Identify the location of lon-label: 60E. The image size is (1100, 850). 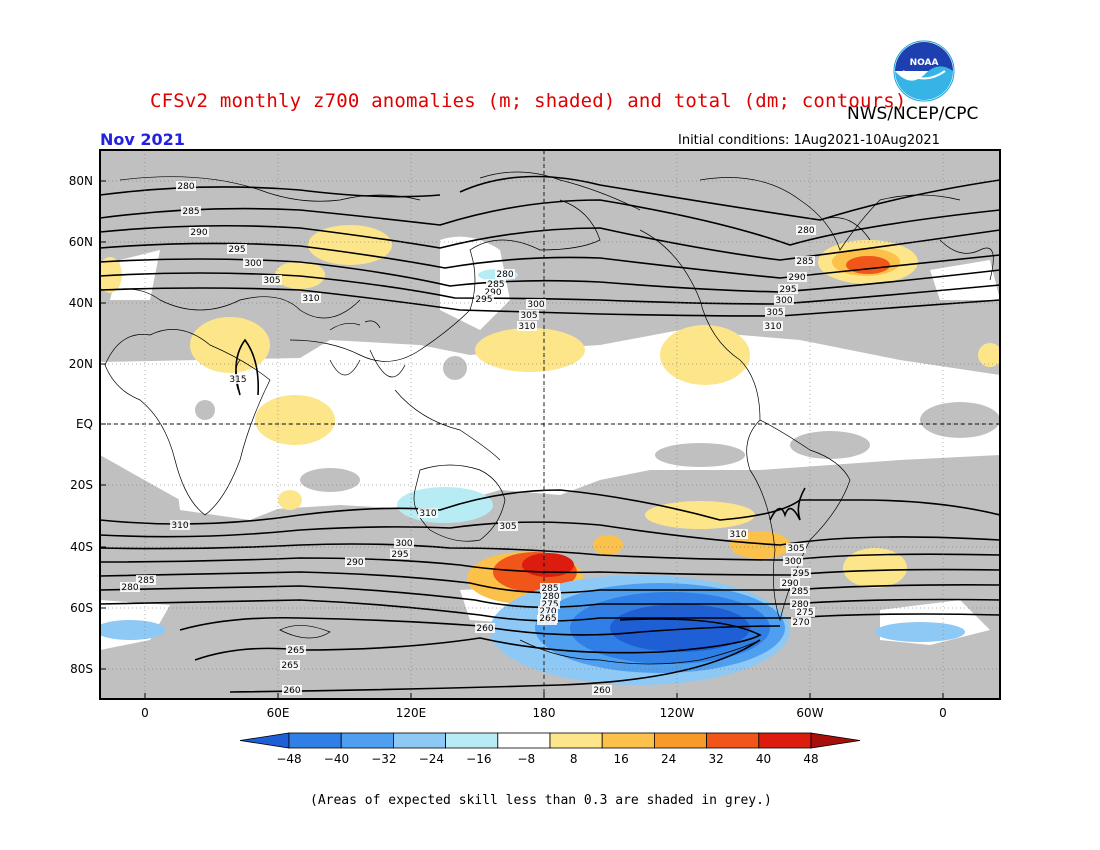
(278, 713).